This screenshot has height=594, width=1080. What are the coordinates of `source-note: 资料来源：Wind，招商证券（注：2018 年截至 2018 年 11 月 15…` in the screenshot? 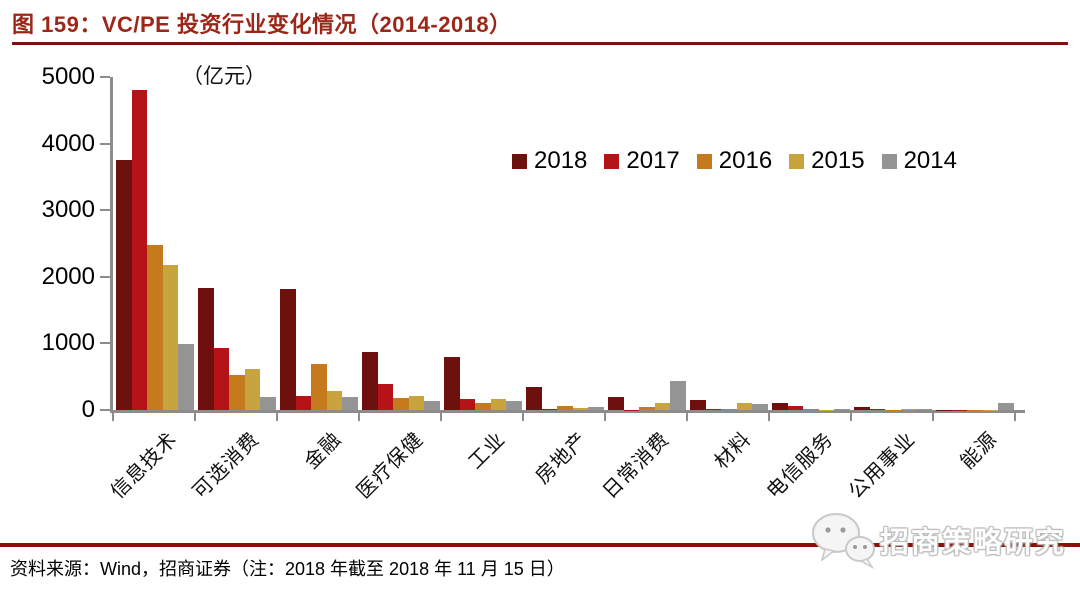 It's located at (287, 569).